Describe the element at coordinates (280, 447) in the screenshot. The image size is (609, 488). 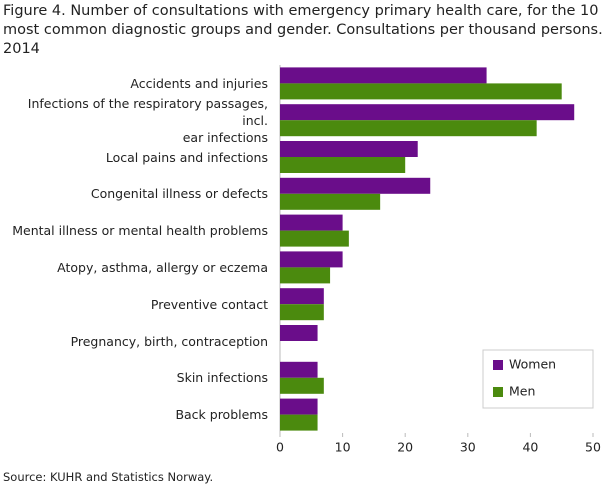
I see `x-tick-label: 0` at that location.